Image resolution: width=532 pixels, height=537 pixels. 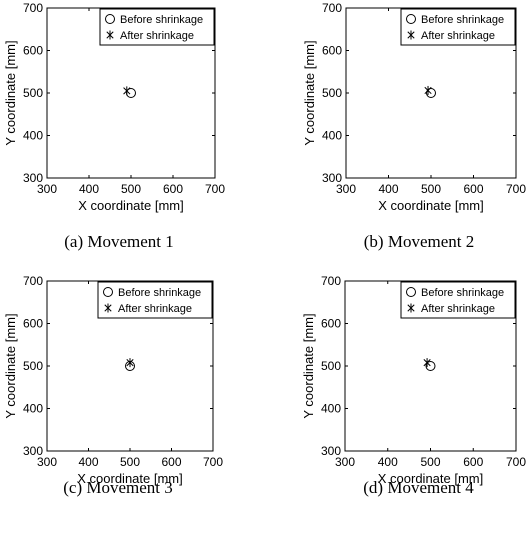 I want to click on panel-caption: (a) Movement 1, so click(x=119, y=241).